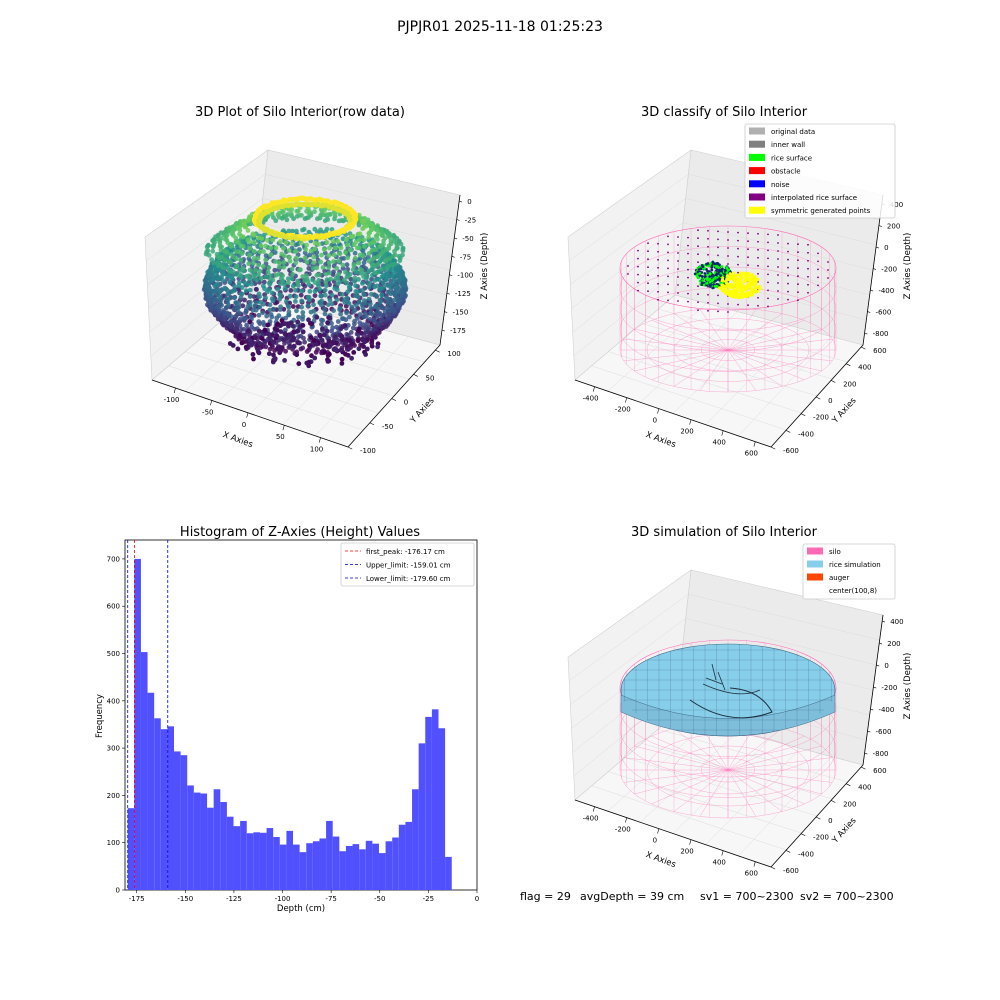  What do you see at coordinates (781, 222) in the screenshot?
I see `classify-3d-grid-line` at bounding box center [781, 222].